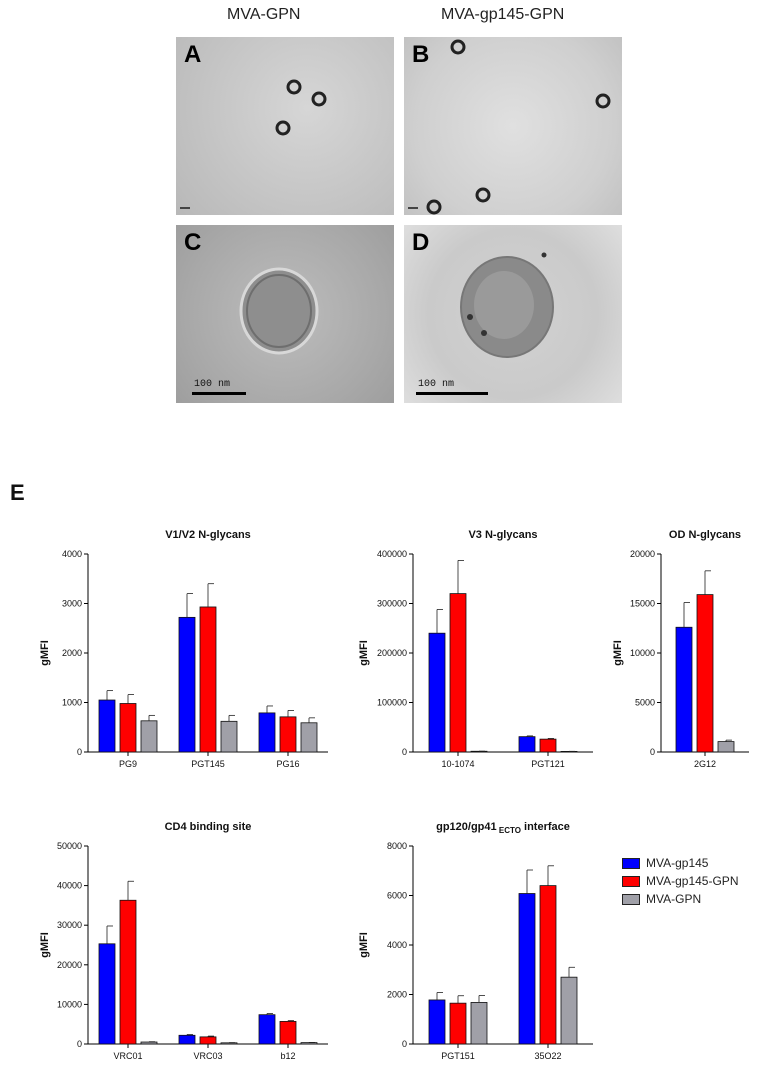 Image resolution: width=759 pixels, height=1071 pixels. I want to click on chart-od-n-glycans: OD N-glycans gMFI 0 5000 10000 15000 20000 2G12, so click(680, 649).